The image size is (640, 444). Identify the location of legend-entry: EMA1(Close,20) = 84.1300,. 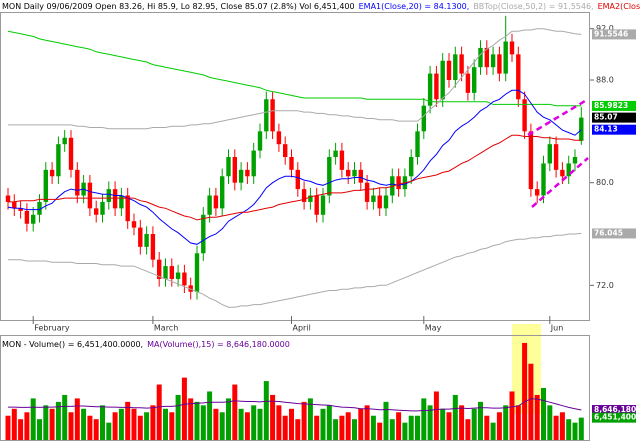
(414, 6).